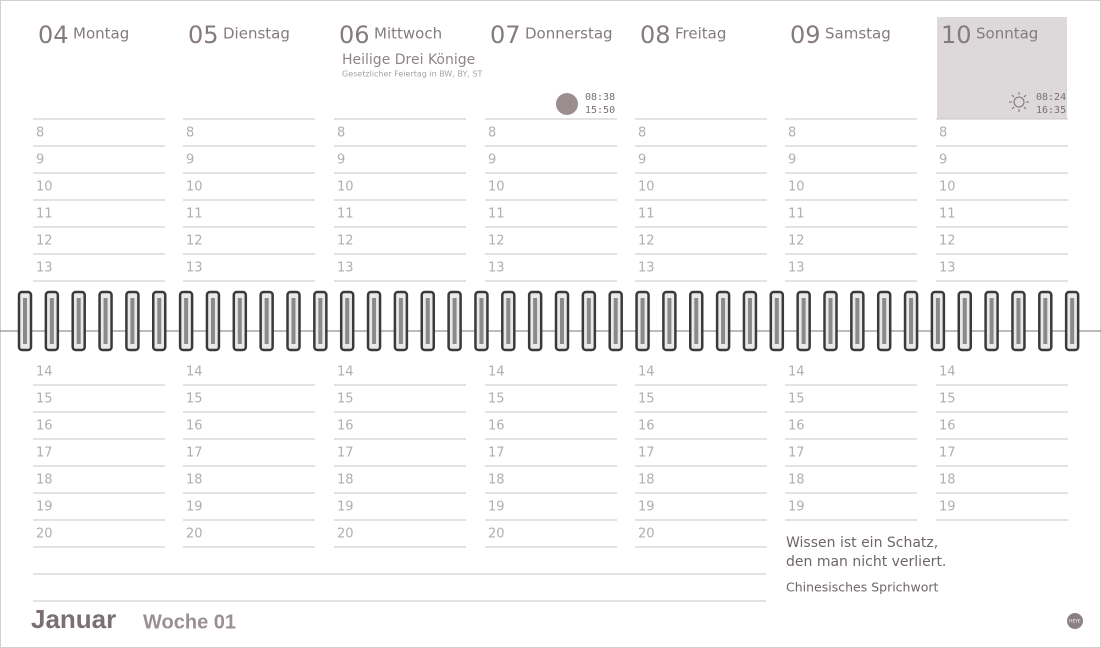  Describe the element at coordinates (862, 587) in the screenshot. I see `quote-source: Chinesisches Sprichwort` at that location.